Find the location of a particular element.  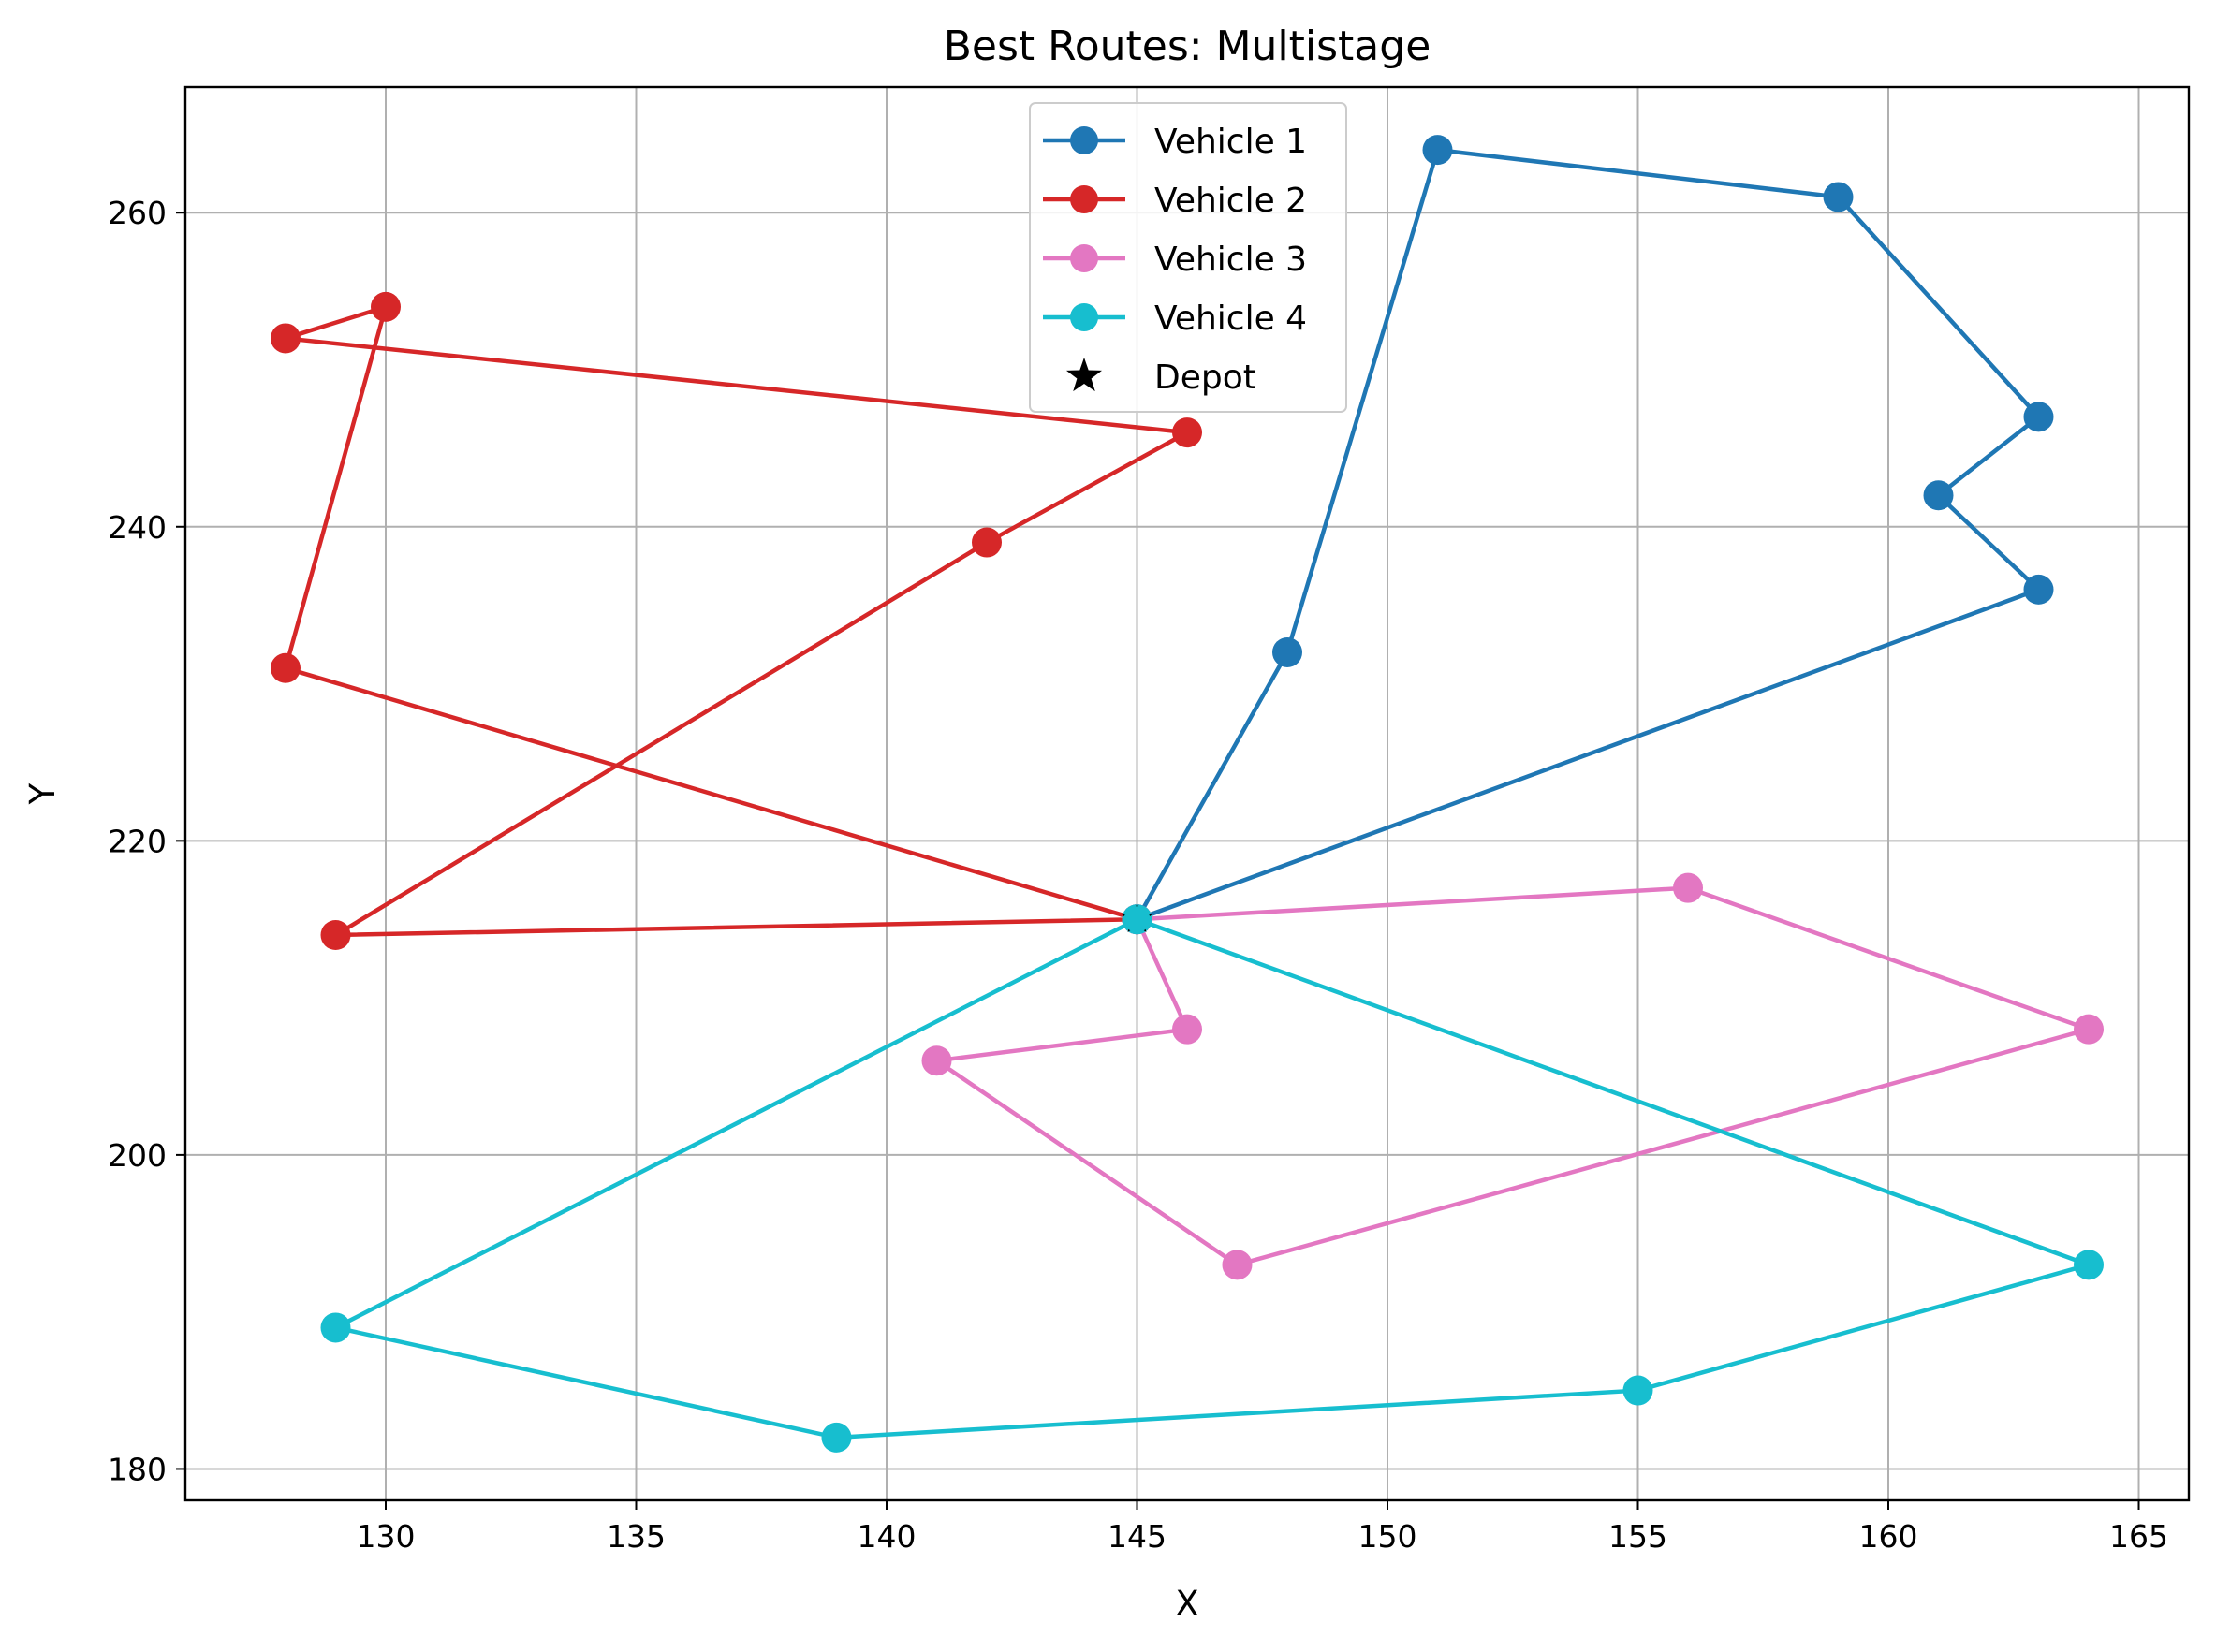

legend-label: Vehicle 3 is located at coordinates (1230, 260).